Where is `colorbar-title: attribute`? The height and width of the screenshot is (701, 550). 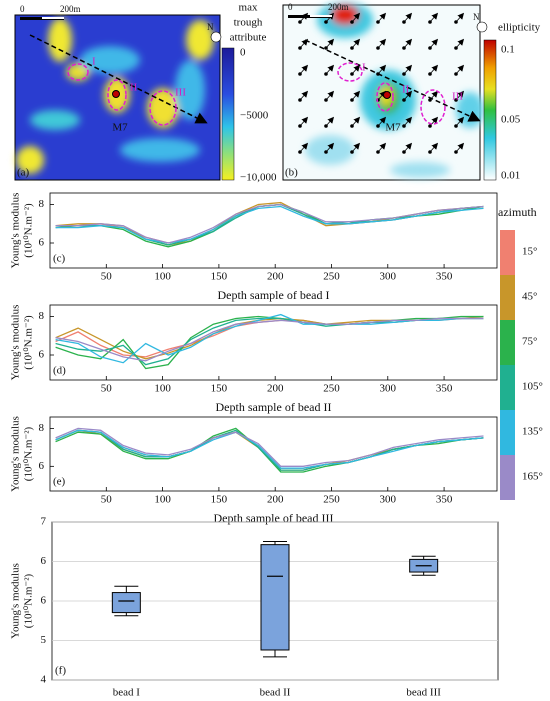
colorbar-title: attribute is located at coordinates (248, 38).